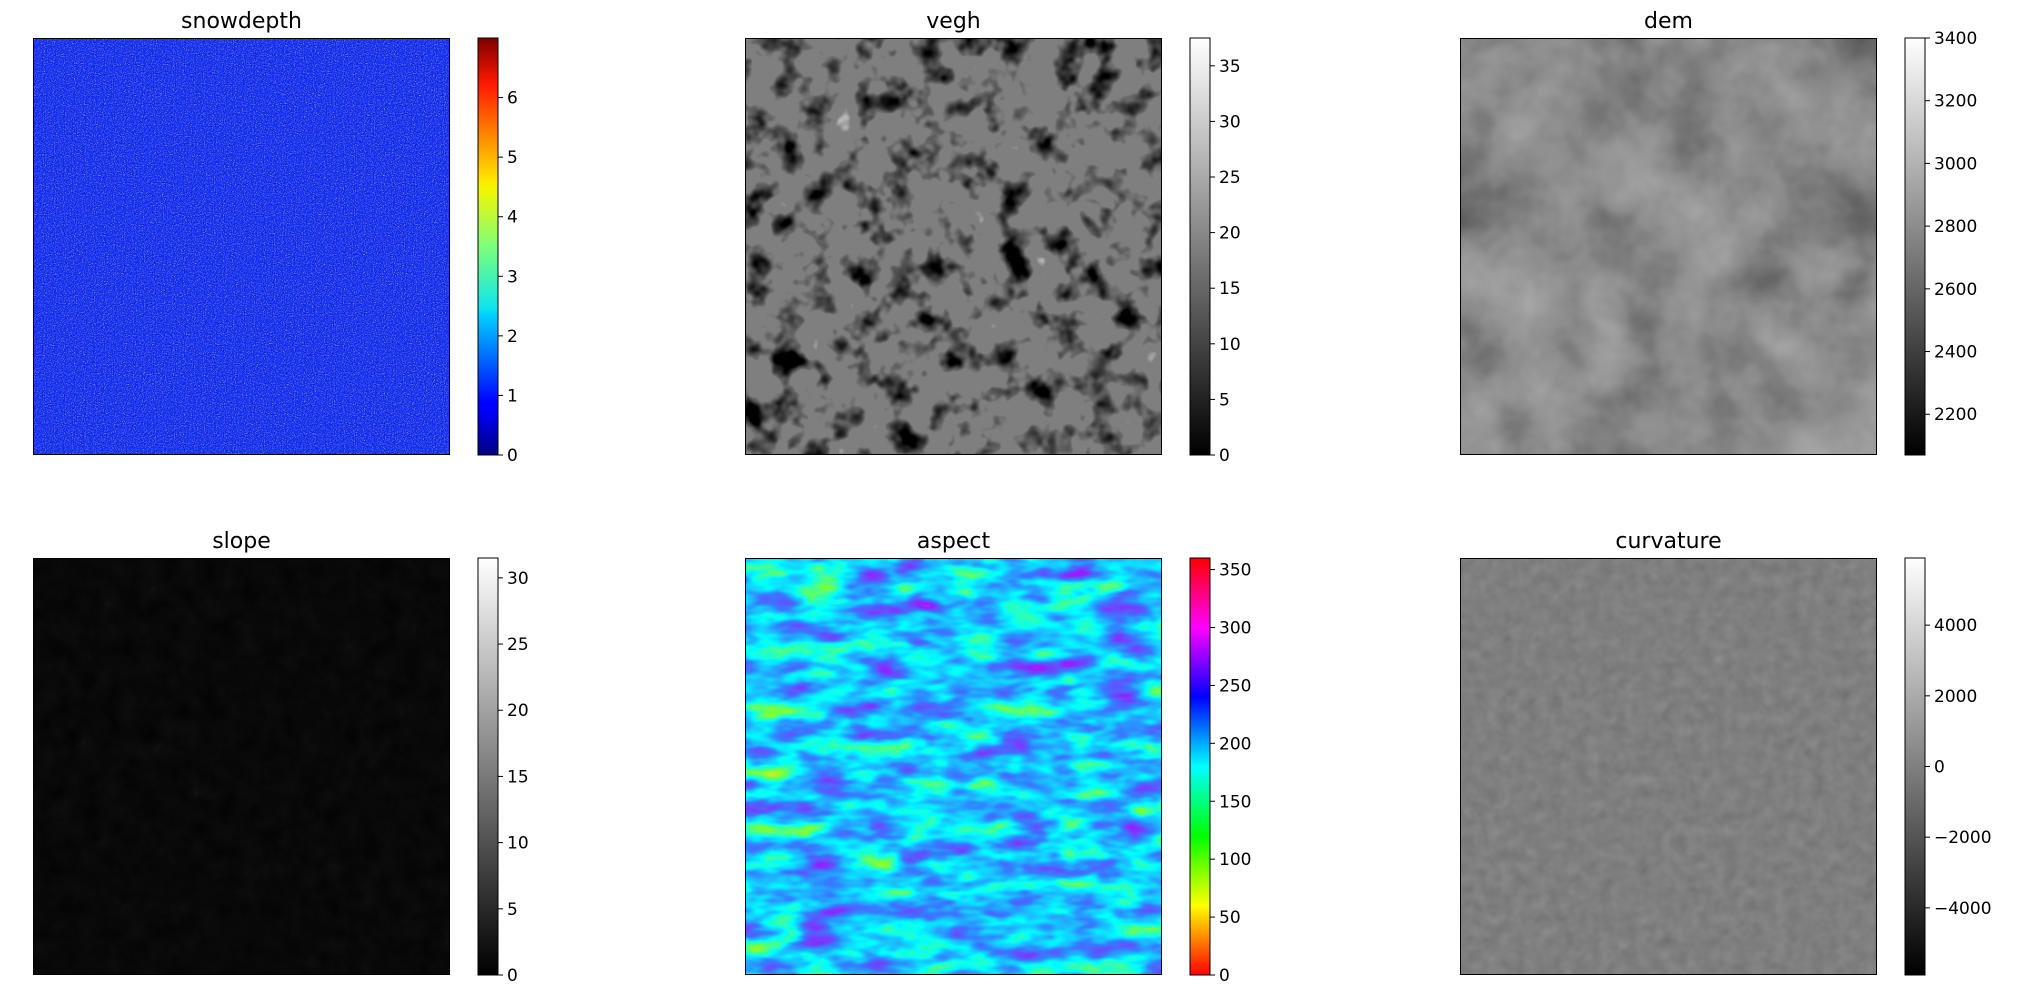 The height and width of the screenshot is (1000, 2018). What do you see at coordinates (1235, 860) in the screenshot?
I see `colorbar-tick-label: 100` at bounding box center [1235, 860].